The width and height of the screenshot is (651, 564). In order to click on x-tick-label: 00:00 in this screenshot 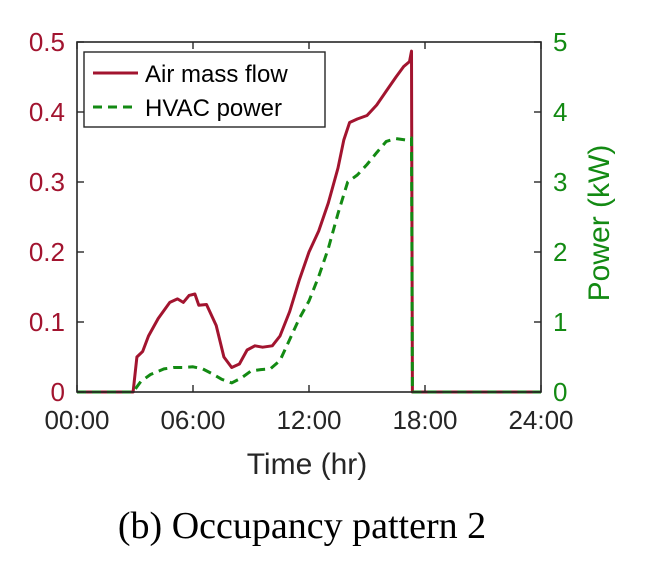, I will do `click(76, 420)`.